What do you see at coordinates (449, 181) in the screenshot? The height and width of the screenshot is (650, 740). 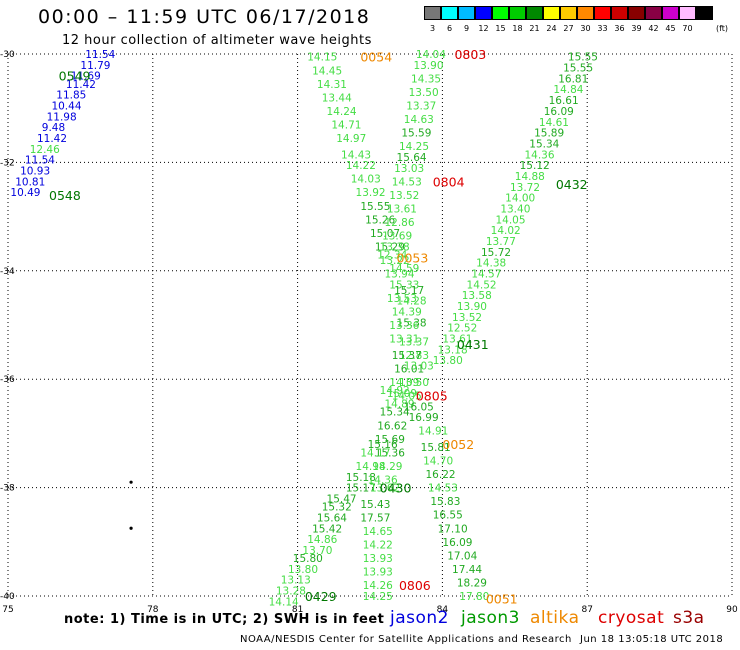 I see `pass-time-label: 0804` at bounding box center [449, 181].